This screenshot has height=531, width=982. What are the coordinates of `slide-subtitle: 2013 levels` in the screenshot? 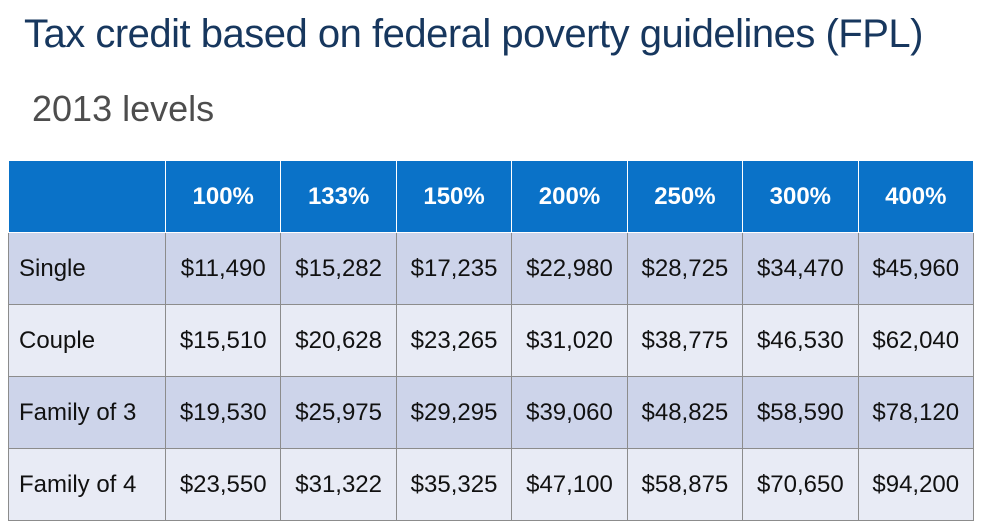 It's located at (123, 108).